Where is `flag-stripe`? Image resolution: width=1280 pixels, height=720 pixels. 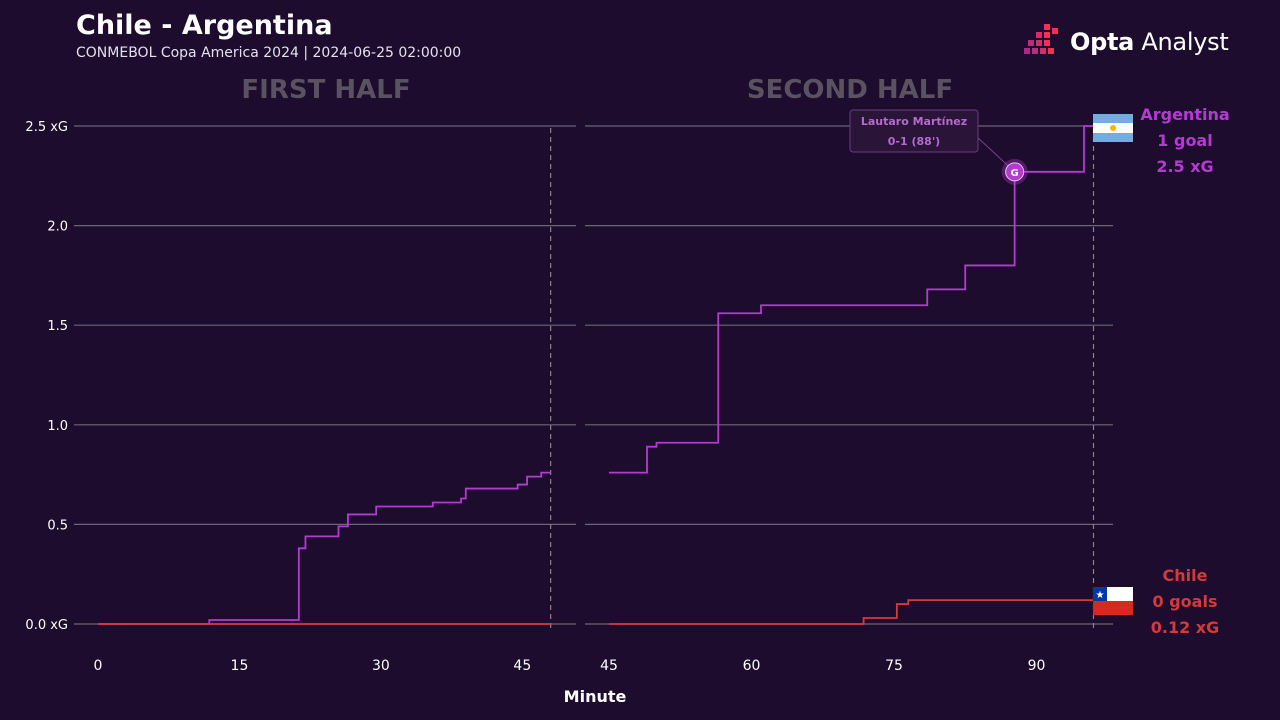
flag-stripe is located at coordinates (1113, 608).